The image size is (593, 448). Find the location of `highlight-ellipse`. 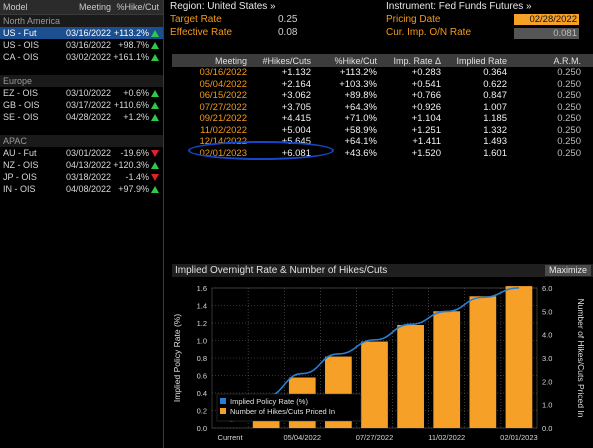

highlight-ellipse is located at coordinates (261, 150).